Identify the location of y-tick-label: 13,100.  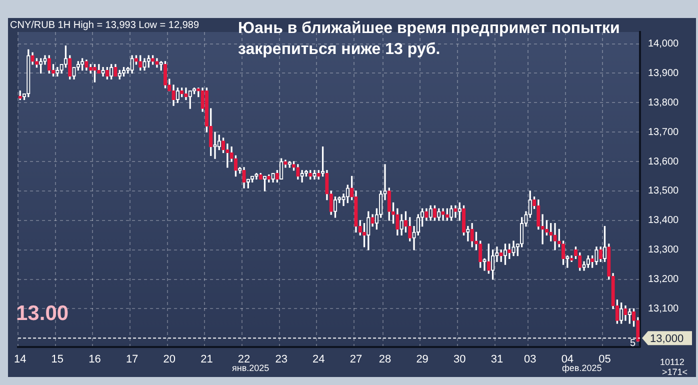
(664, 308).